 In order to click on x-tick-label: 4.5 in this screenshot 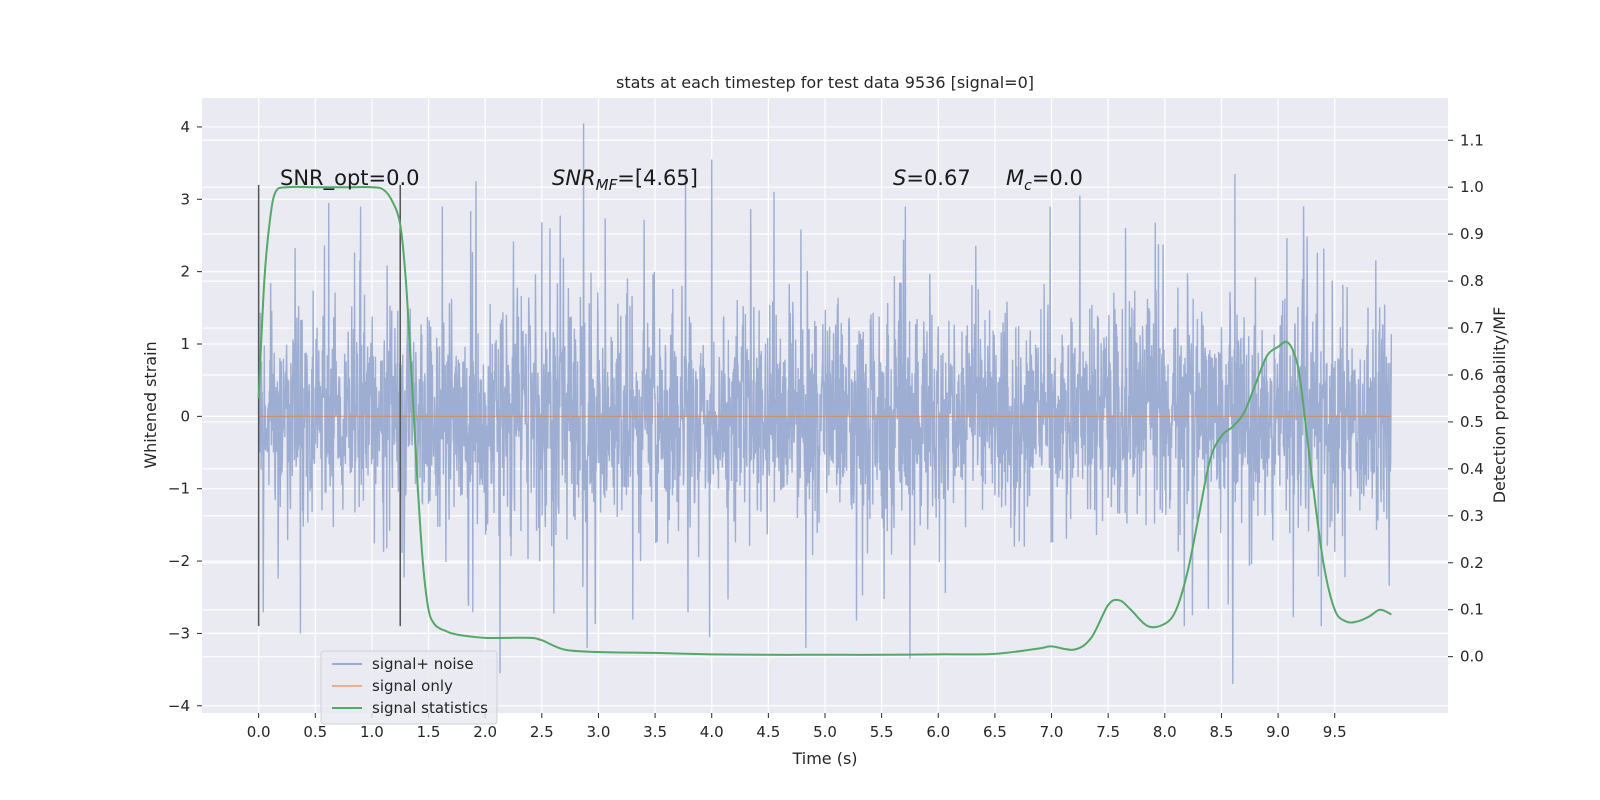, I will do `click(768, 732)`.